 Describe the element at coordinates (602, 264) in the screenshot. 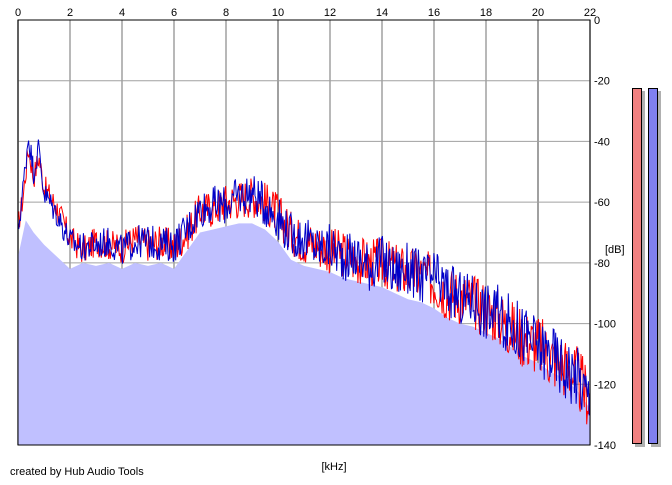

I see `y-tick-label: -80` at that location.